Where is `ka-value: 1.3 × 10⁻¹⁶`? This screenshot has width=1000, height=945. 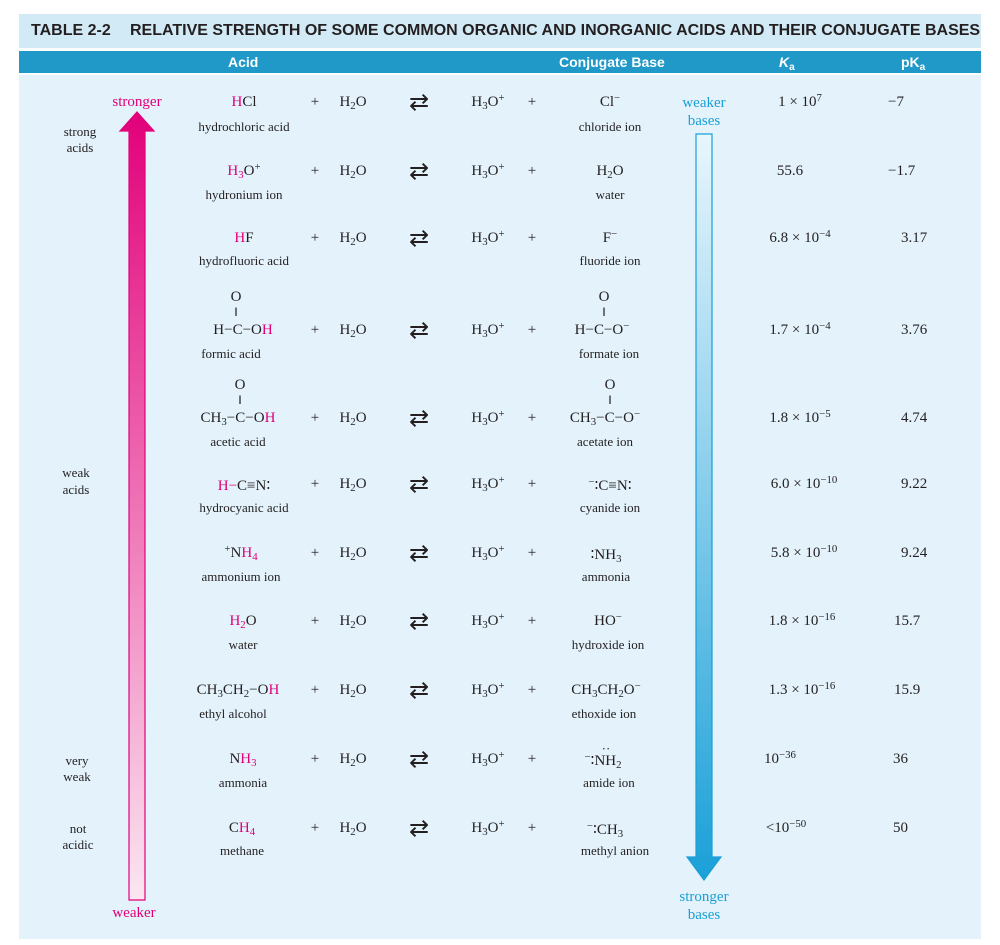
ka-value: 1.3 × 10⁻¹⁶ is located at coordinates (802, 689).